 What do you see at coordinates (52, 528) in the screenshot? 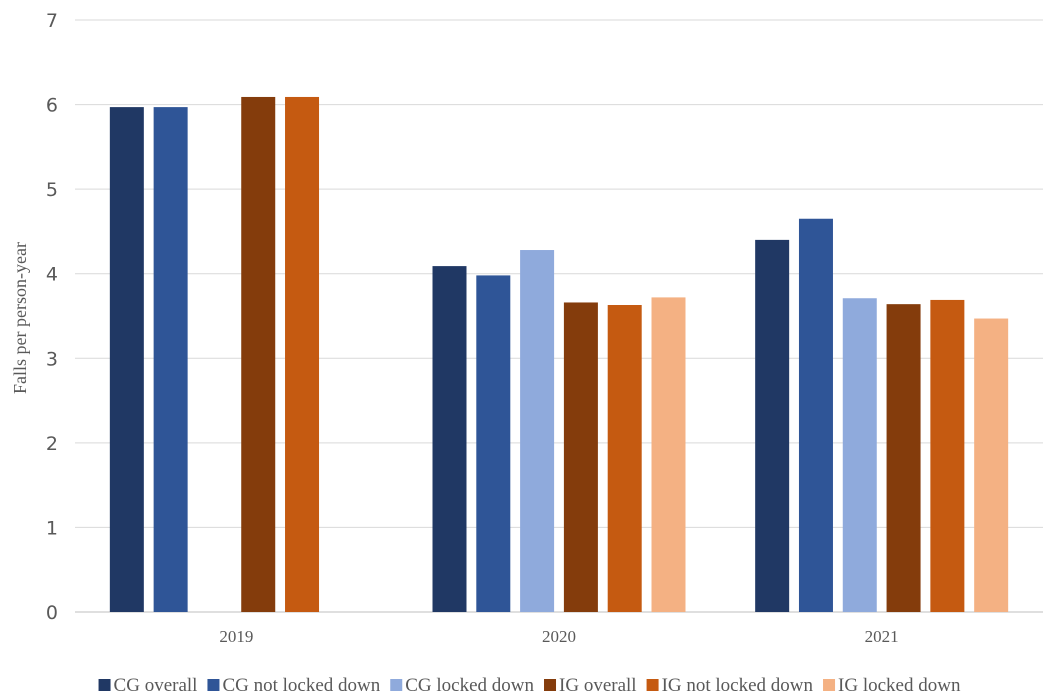
I see `y-tick-label: 1` at bounding box center [52, 528].